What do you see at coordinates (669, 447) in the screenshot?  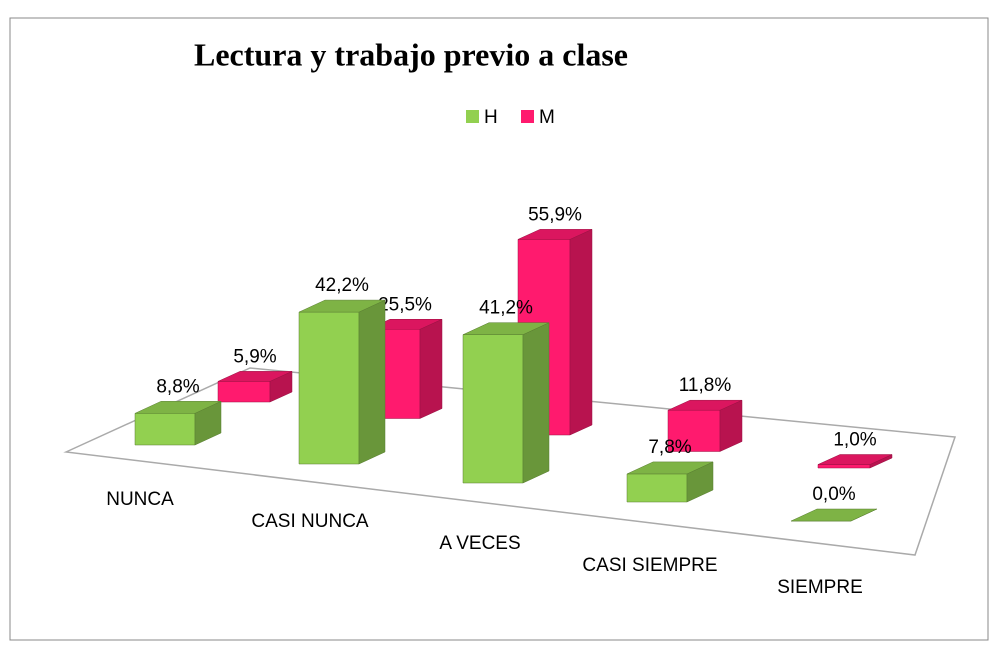 I see `data-label: 7,8%` at bounding box center [669, 447].